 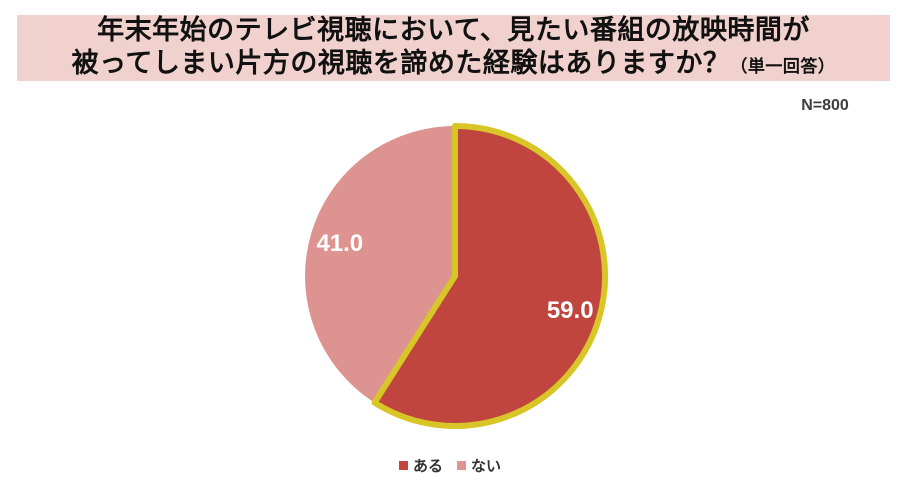 I want to click on pie-data-label-0: 59.0, so click(x=570, y=310).